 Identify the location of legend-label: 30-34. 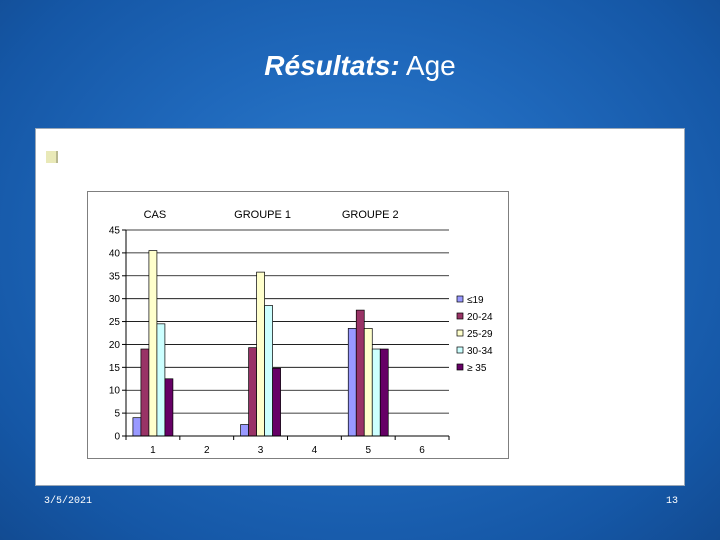
(480, 351).